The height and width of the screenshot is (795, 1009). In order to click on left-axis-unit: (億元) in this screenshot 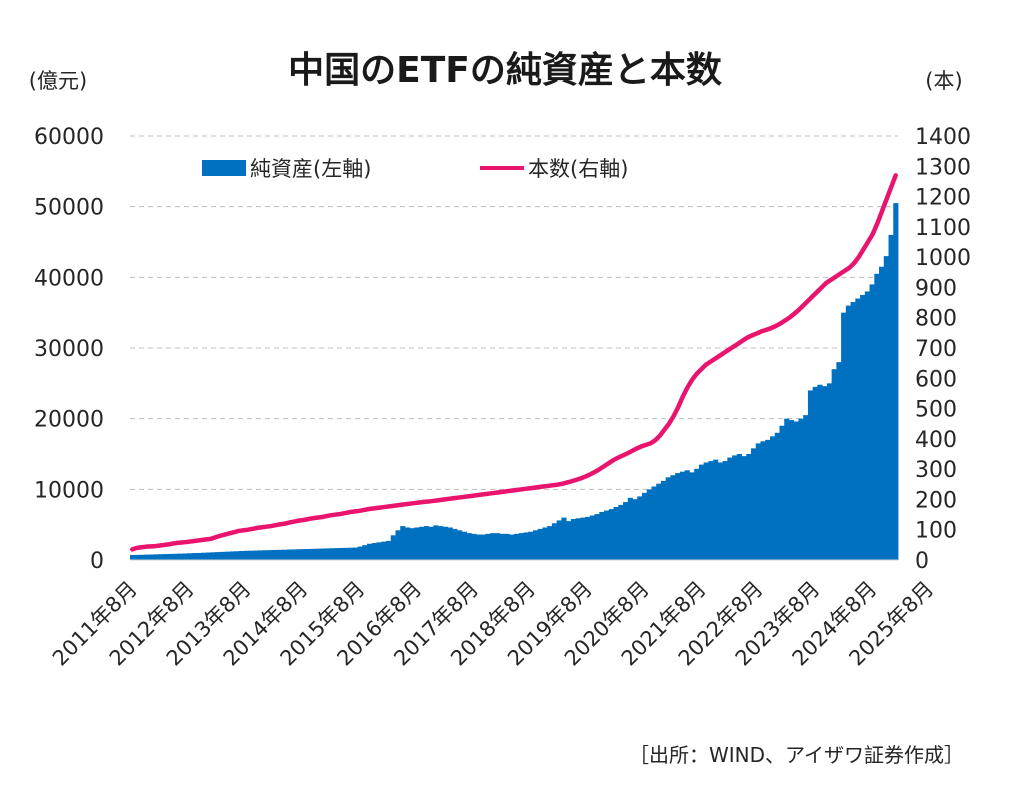, I will do `click(58, 81)`.